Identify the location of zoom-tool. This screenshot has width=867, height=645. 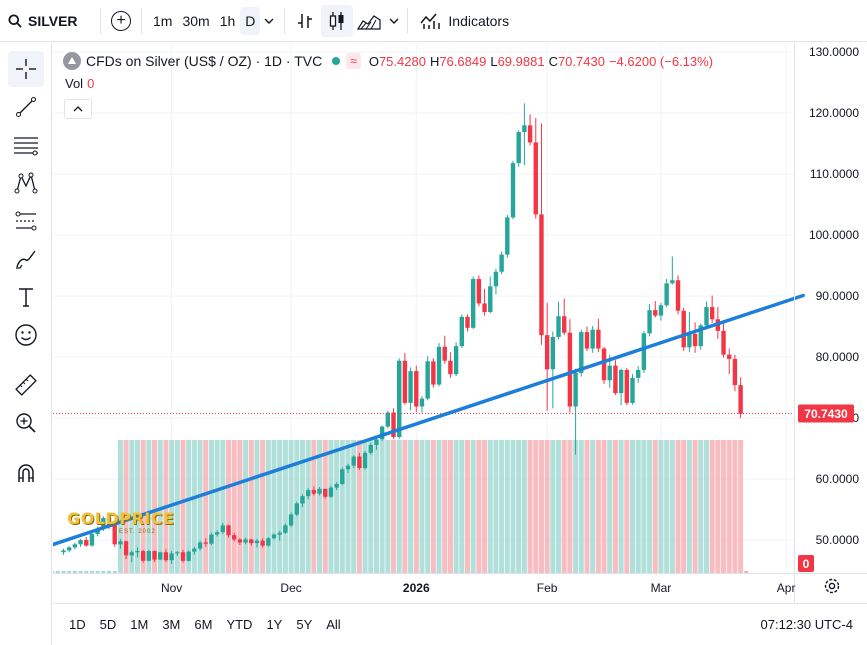
(26, 423).